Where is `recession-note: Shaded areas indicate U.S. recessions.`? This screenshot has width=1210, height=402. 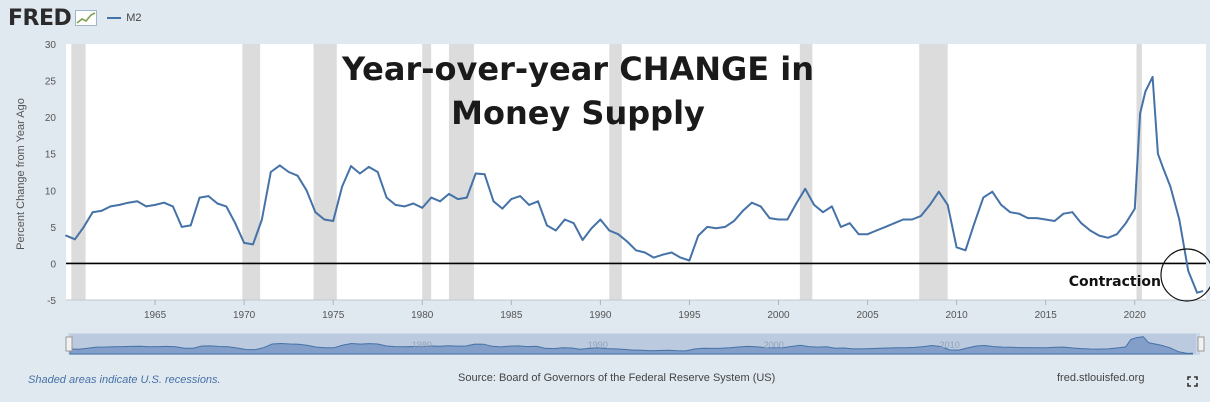 recession-note: Shaded areas indicate U.S. recessions. is located at coordinates (124, 380).